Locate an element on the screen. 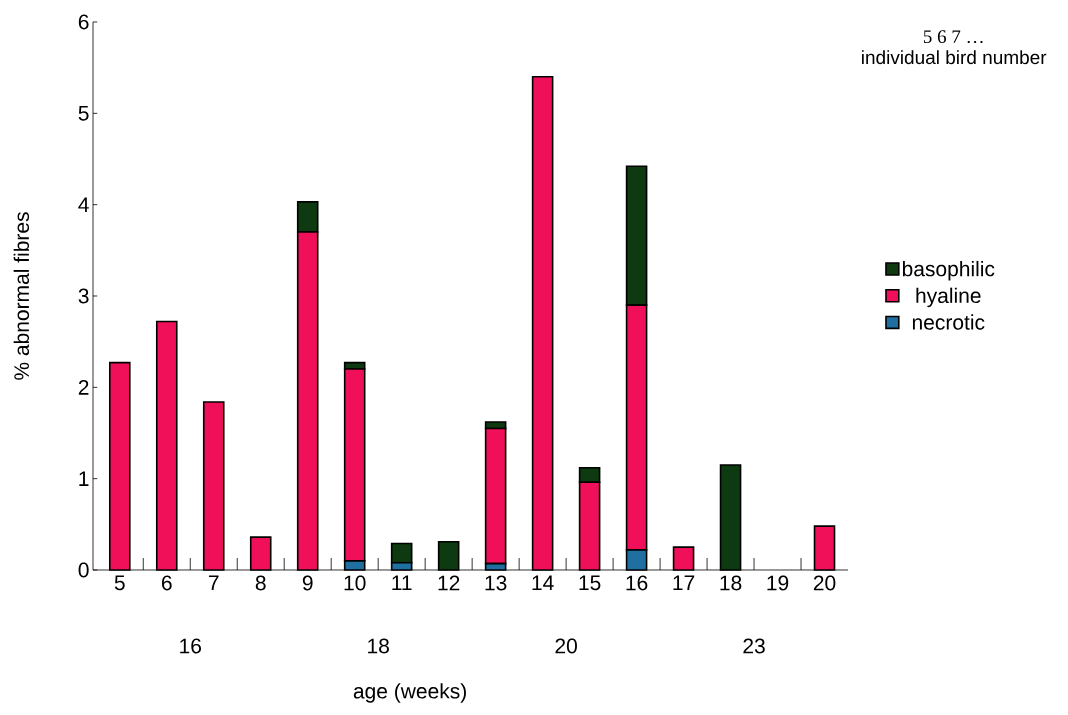 The image size is (1068, 715). x-tick-label: 9 is located at coordinates (307, 583).